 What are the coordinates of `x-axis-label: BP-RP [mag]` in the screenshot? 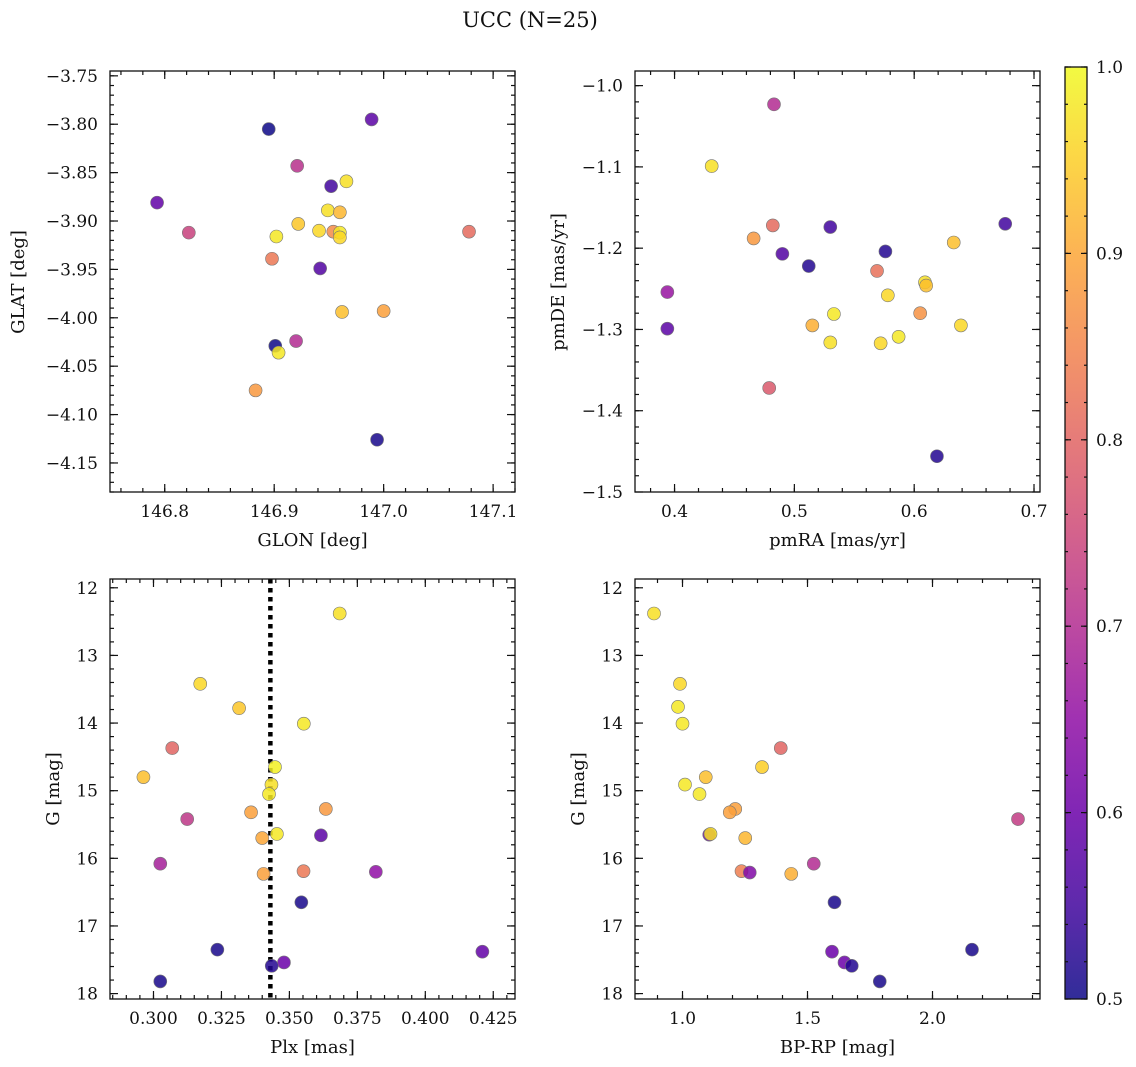 It's located at (837, 1047).